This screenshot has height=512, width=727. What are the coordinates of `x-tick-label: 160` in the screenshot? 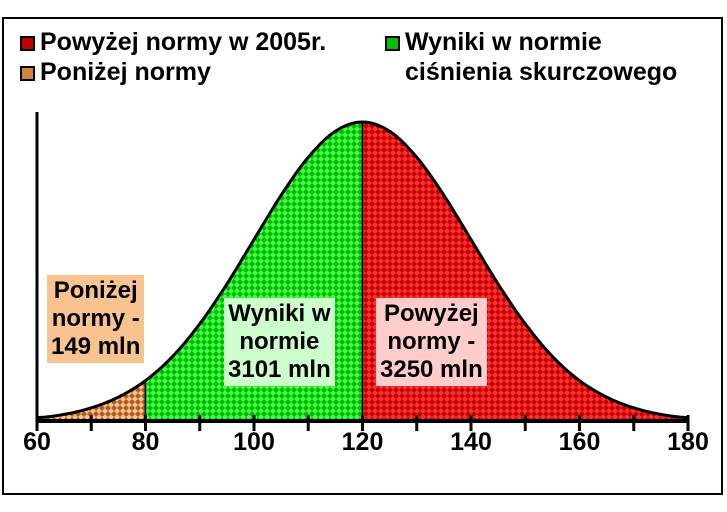 It's located at (580, 442).